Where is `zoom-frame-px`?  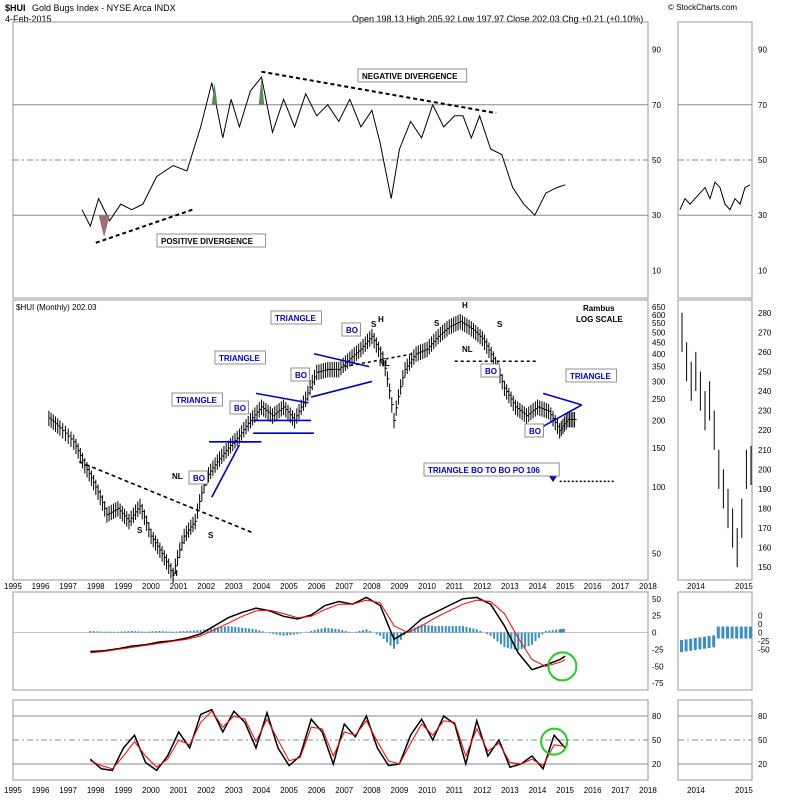
zoom-frame-px is located at coordinates (715, 440).